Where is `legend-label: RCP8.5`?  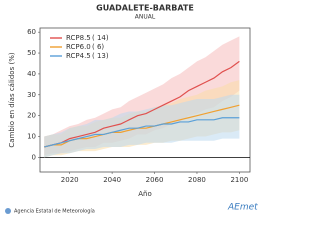
legend-label: RCP8.5 is located at coordinates (78, 38).